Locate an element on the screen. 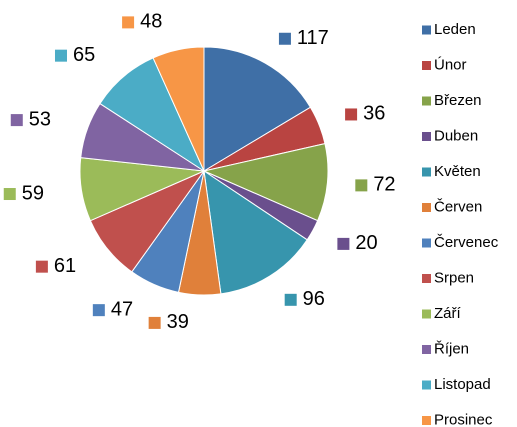 This screenshot has width=517, height=427. data-label: 48 is located at coordinates (151, 22).